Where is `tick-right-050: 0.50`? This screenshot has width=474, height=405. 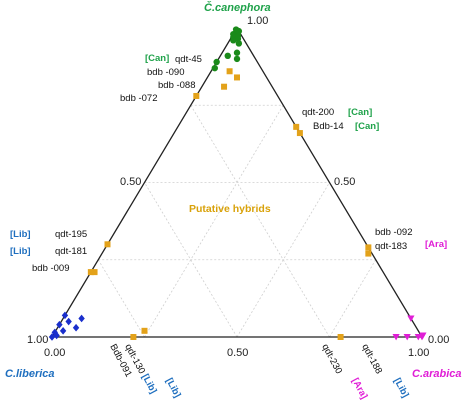
tick-right-050: 0.50 is located at coordinates (344, 182).